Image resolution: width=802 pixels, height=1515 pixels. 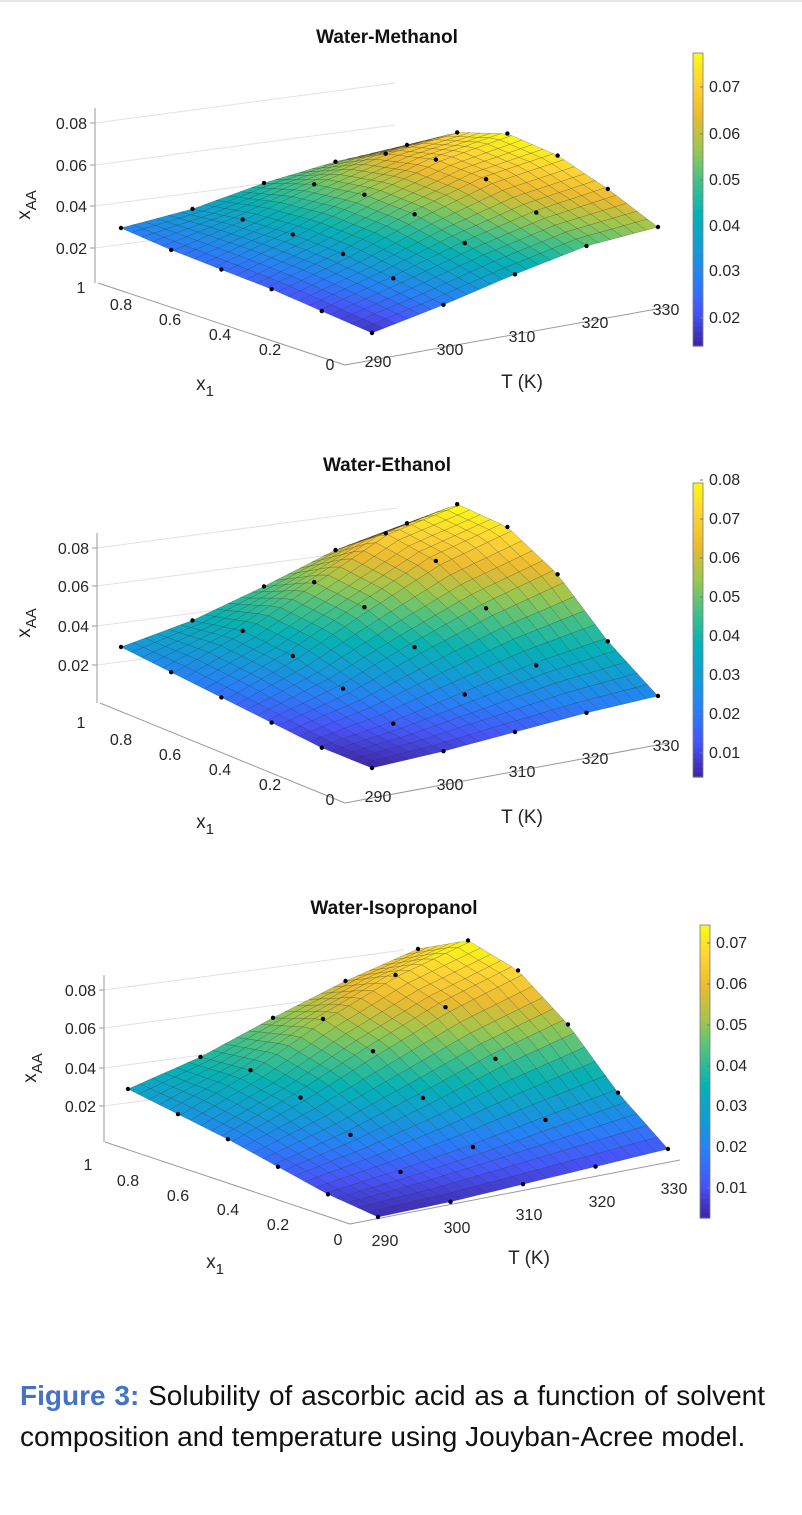 I want to click on x1-axis-line, so click(x=222, y=753).